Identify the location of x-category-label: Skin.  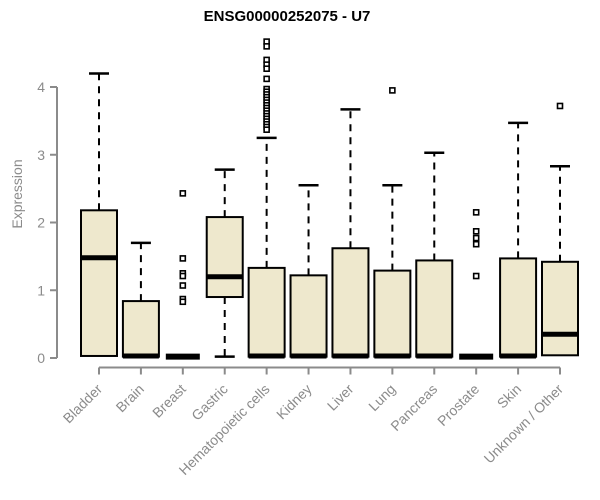
(509, 396).